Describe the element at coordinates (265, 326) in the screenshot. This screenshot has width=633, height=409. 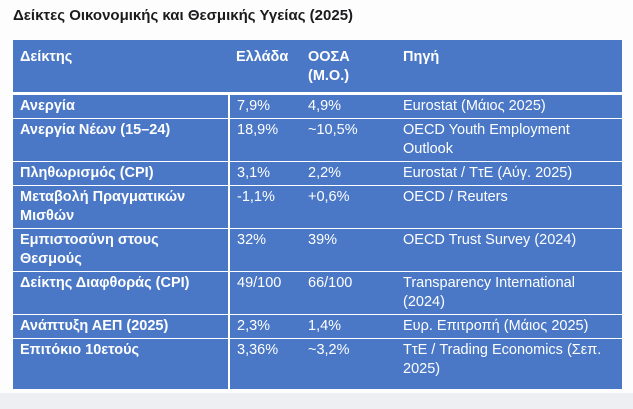
I see `greece-value-cell: 2,3%` at that location.